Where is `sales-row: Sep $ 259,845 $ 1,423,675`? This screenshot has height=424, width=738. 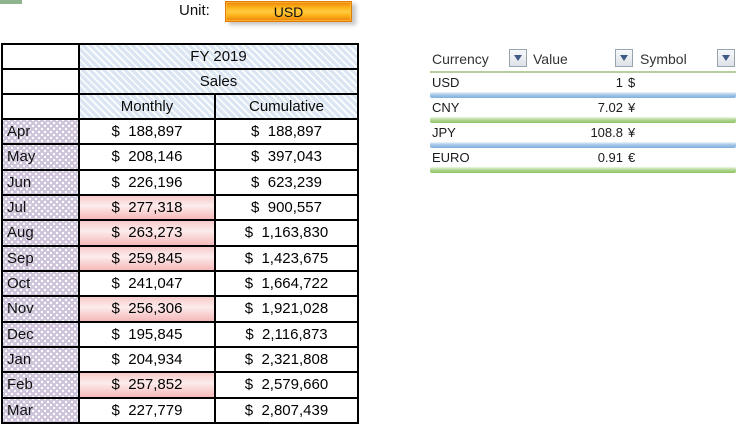
sales-row: Sep $ 259,845 $ 1,423,675 is located at coordinates (180, 258).